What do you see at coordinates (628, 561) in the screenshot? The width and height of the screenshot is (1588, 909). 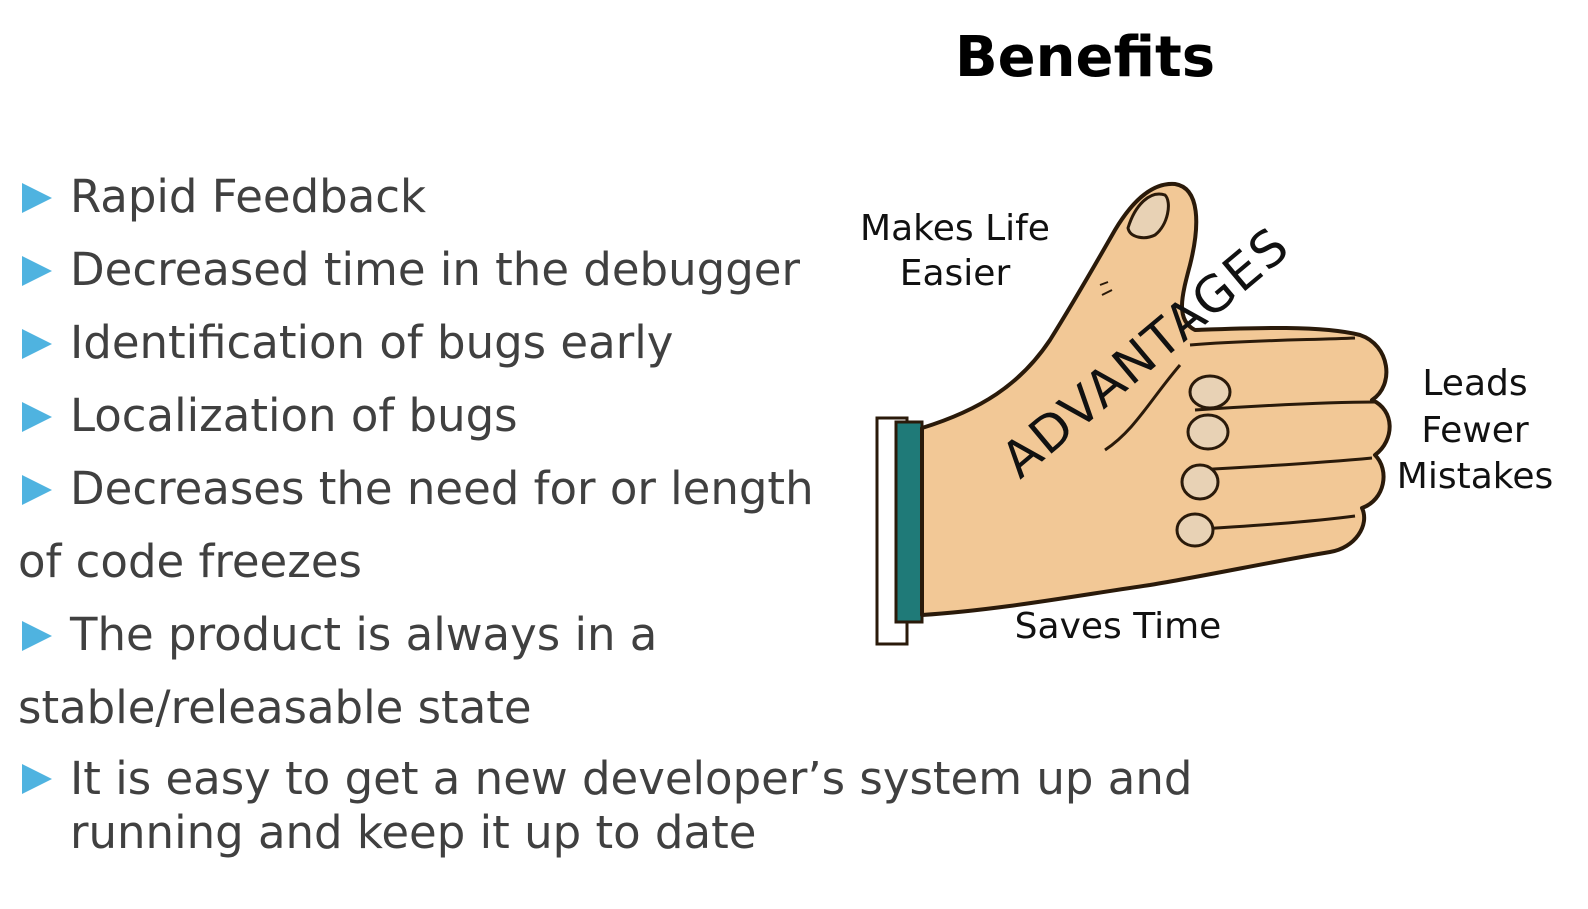 I see `bullet-continuation: of code freezes` at bounding box center [628, 561].